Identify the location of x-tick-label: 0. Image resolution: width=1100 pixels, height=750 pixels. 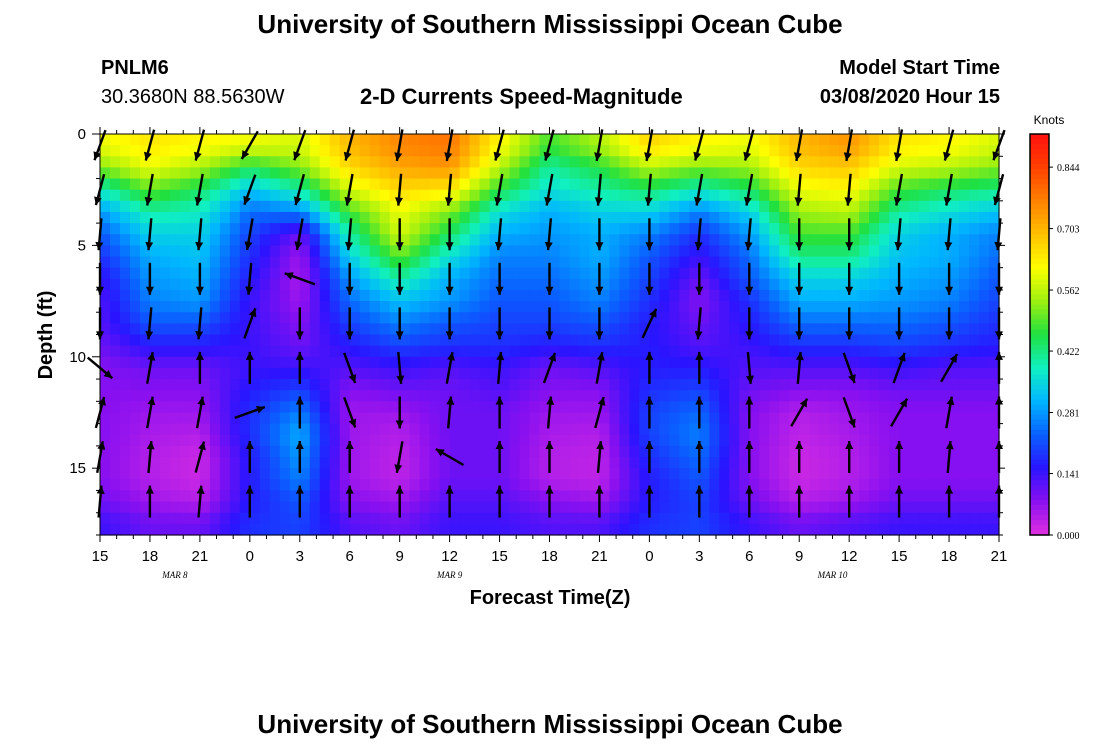
(649, 556).